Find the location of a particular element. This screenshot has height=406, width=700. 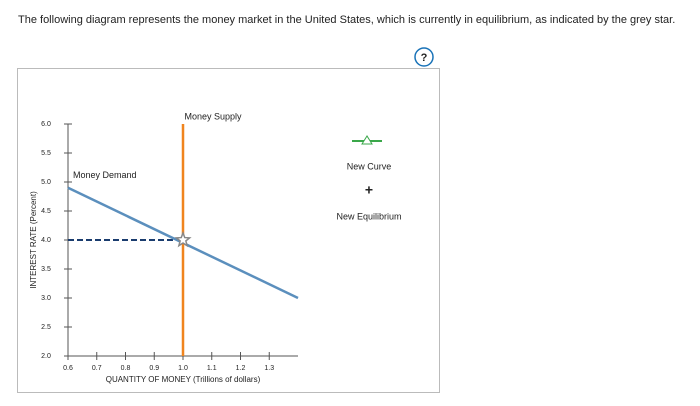

y-tick-label: 4.0 is located at coordinates (46, 240).